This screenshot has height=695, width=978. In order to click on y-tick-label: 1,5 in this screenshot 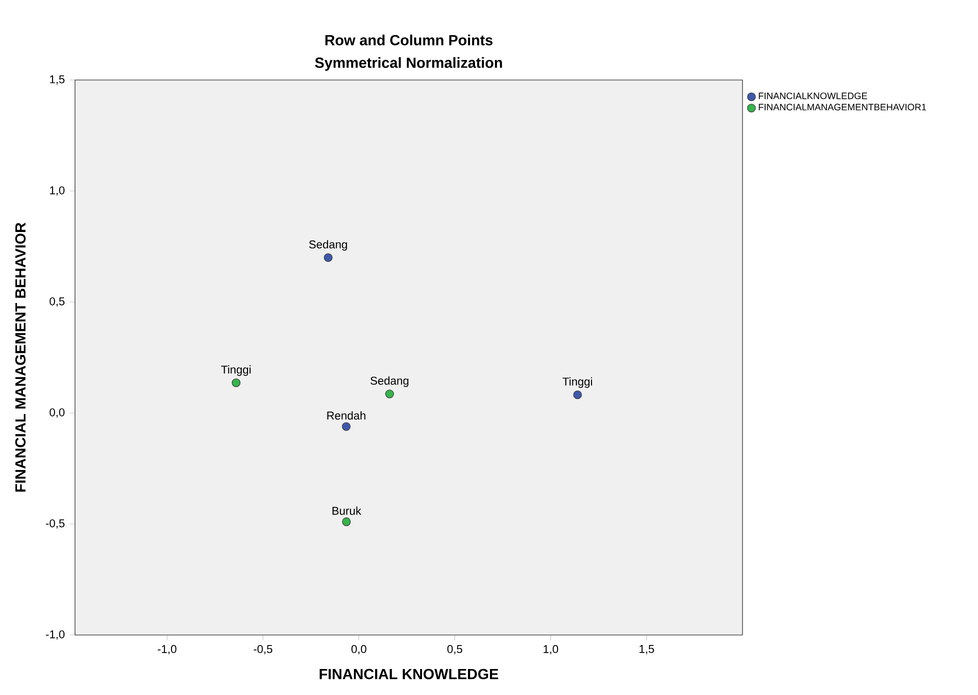, I will do `click(57, 80)`.